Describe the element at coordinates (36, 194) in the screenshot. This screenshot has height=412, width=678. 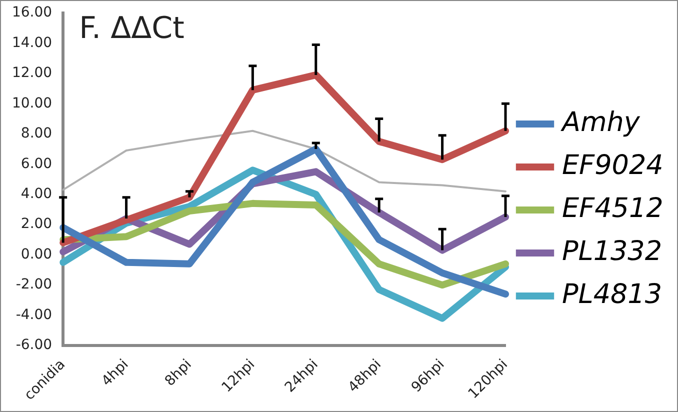
I see `y-tick-label: 4.00` at that location.